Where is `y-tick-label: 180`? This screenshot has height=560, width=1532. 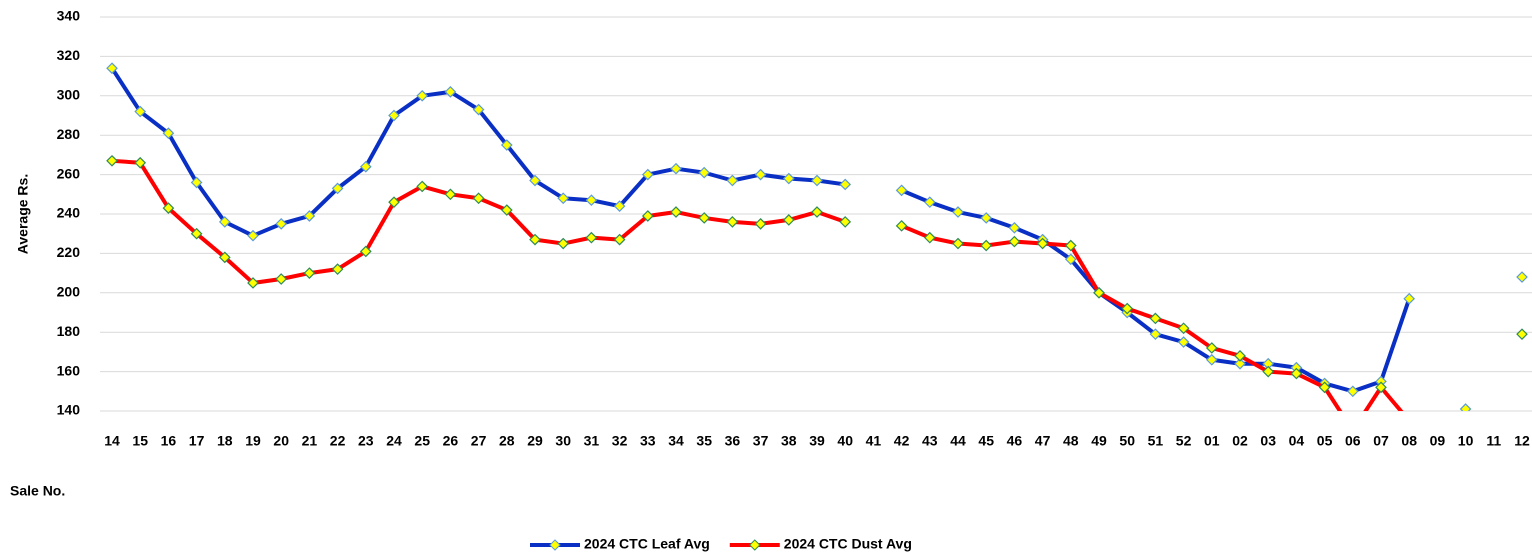
y-tick-label: 180 is located at coordinates (69, 331).